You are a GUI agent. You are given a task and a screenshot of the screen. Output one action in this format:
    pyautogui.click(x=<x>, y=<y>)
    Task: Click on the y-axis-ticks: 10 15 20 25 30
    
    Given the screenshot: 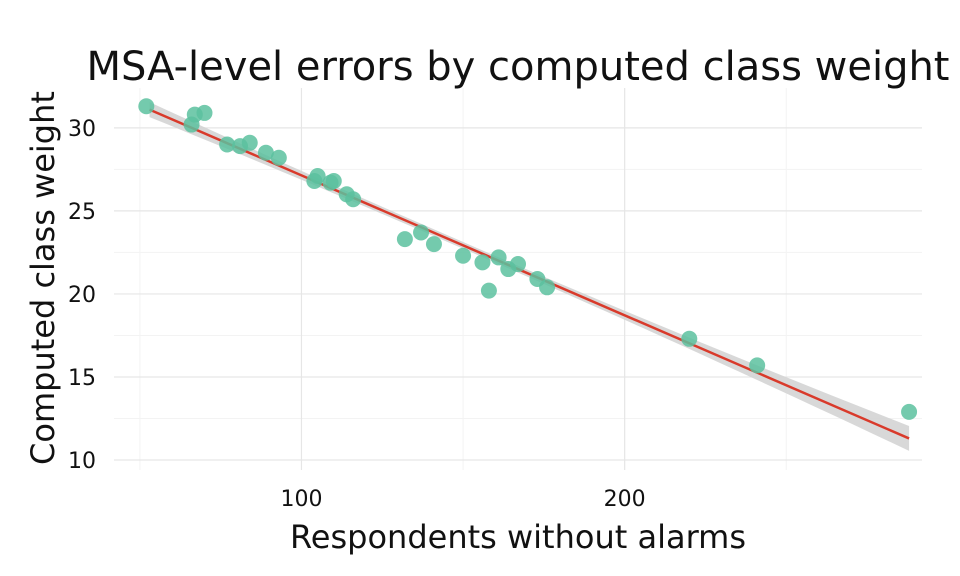 What is the action you would take?
    pyautogui.click(x=82, y=295)
    